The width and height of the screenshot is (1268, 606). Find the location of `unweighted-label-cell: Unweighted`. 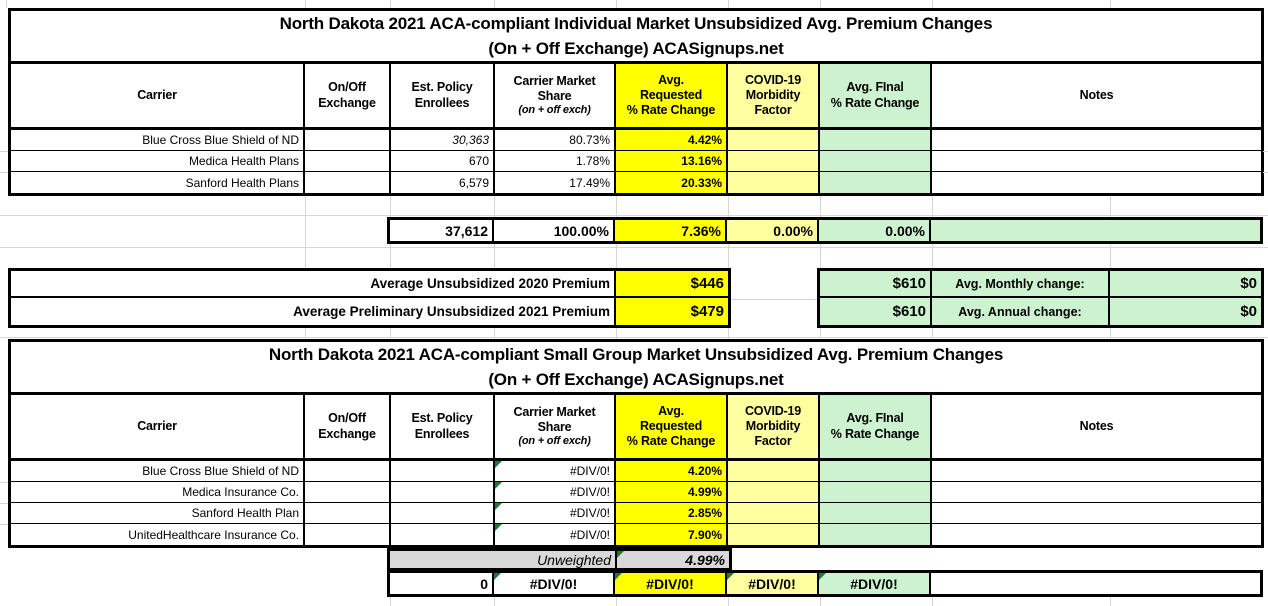

unweighted-label-cell: Unweighted is located at coordinates (503, 559).